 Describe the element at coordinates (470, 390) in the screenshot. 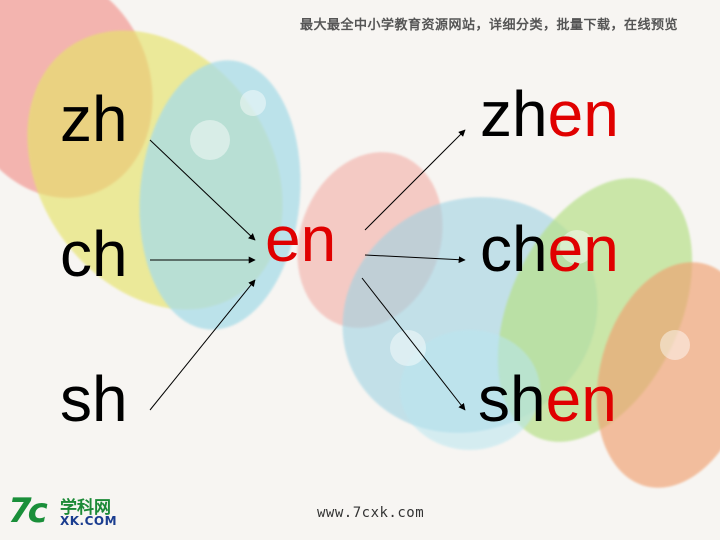

I see `background-blob` at that location.